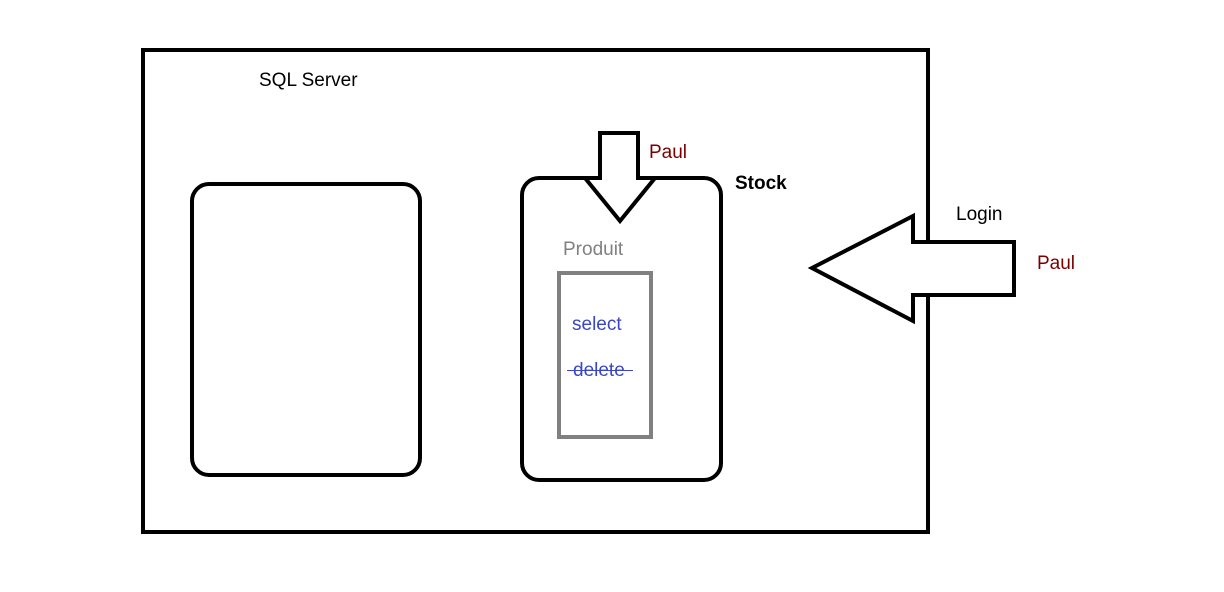  Describe the element at coordinates (605, 355) in the screenshot. I see `table-box-produit` at that location.